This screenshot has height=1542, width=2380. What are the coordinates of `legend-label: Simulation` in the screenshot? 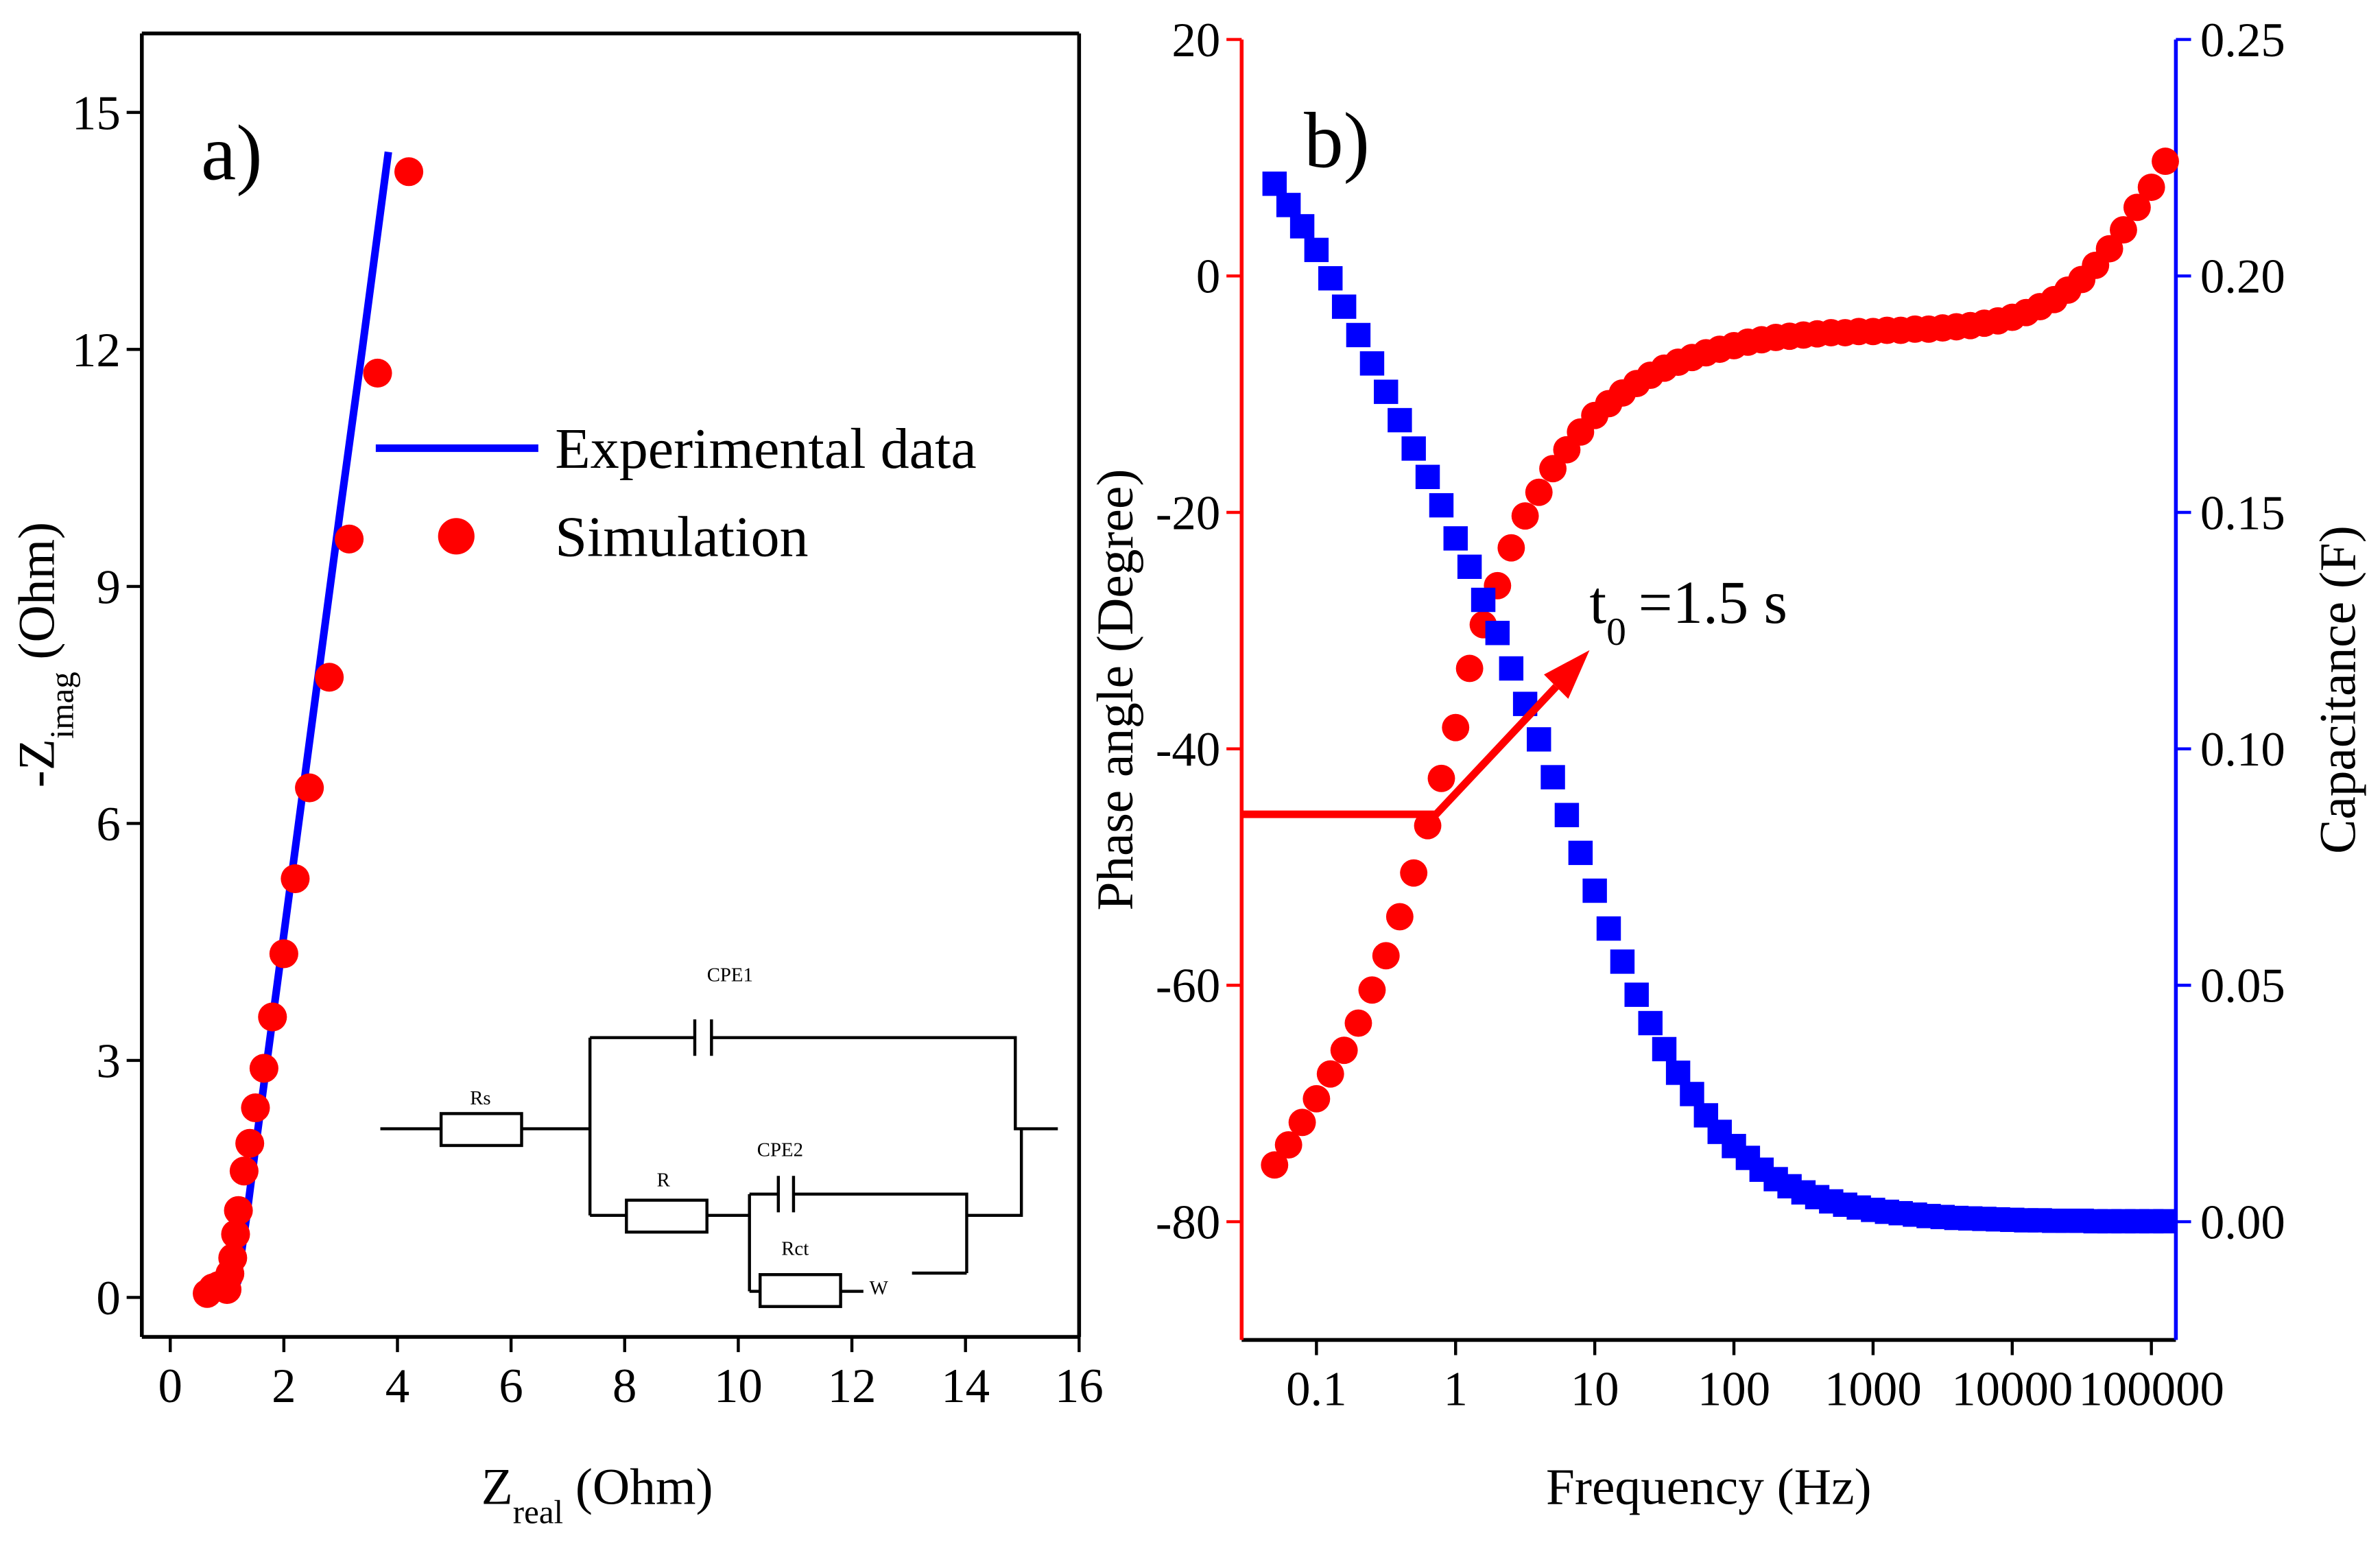 It's located at (681, 537).